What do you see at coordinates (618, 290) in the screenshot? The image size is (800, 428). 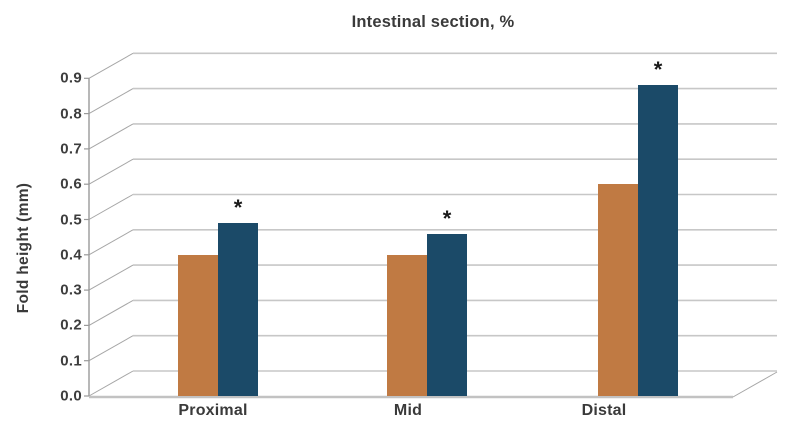 I see `bar-distal-orange-series` at bounding box center [618, 290].